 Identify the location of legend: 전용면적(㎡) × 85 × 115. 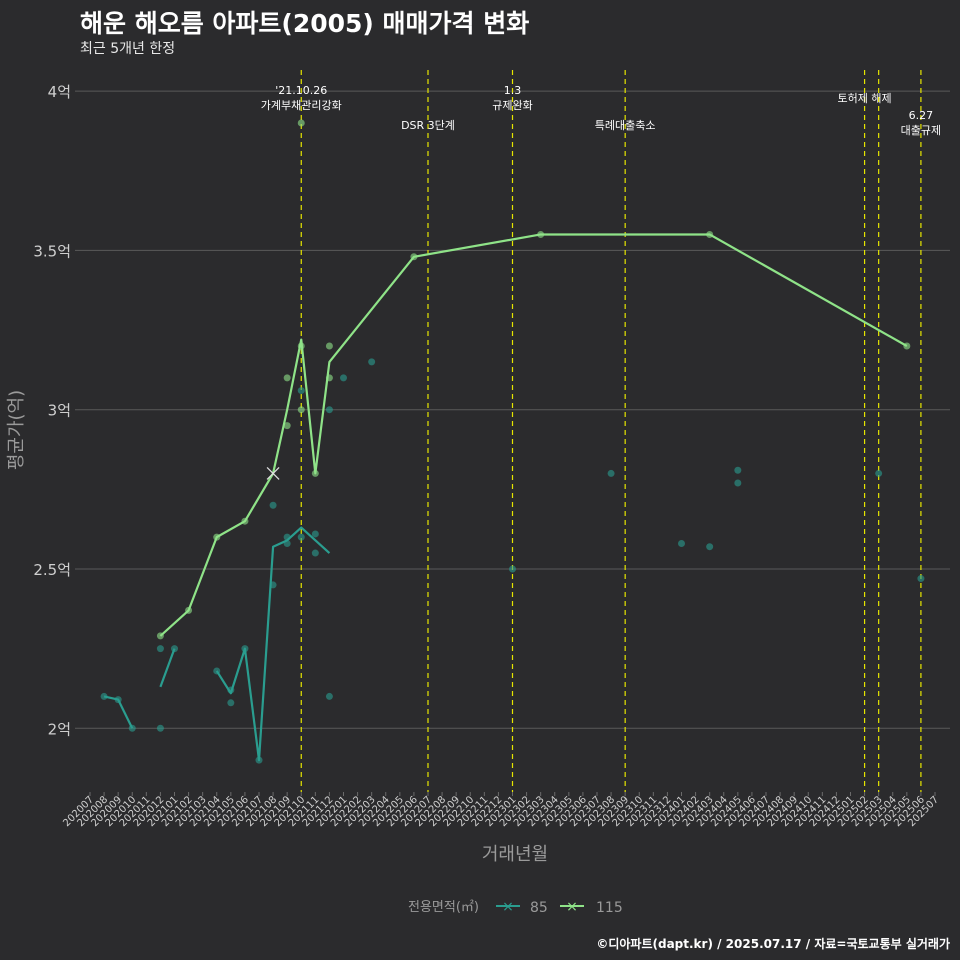
(515, 907).